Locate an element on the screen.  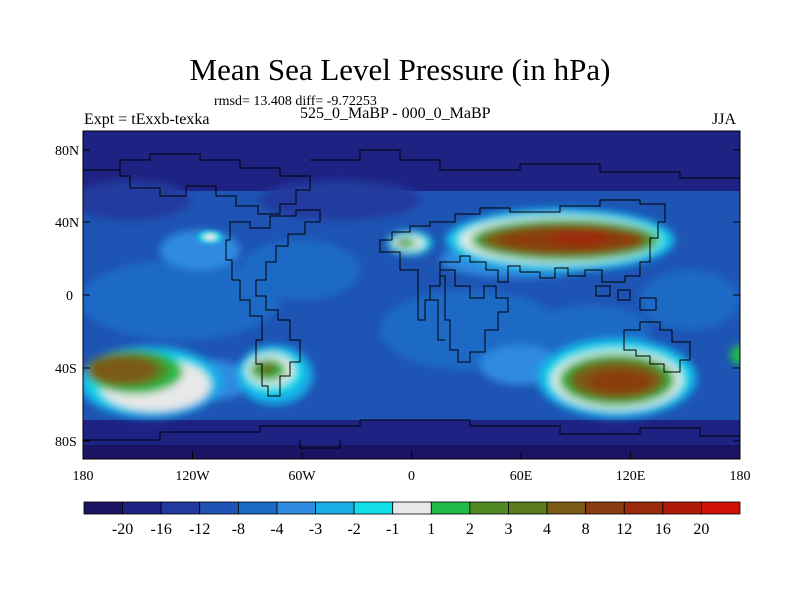
colorbar-label: -1 is located at coordinates (392, 529).